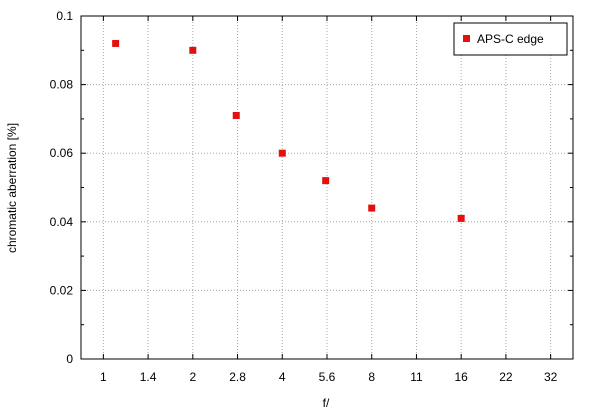 This screenshot has height=420, width=600. I want to click on legend: APS-C edge, so click(510, 39).